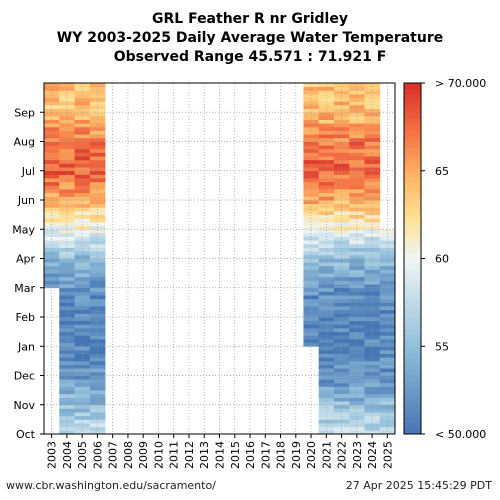  I want to click on x-tick-label: 2006, so click(97, 455).